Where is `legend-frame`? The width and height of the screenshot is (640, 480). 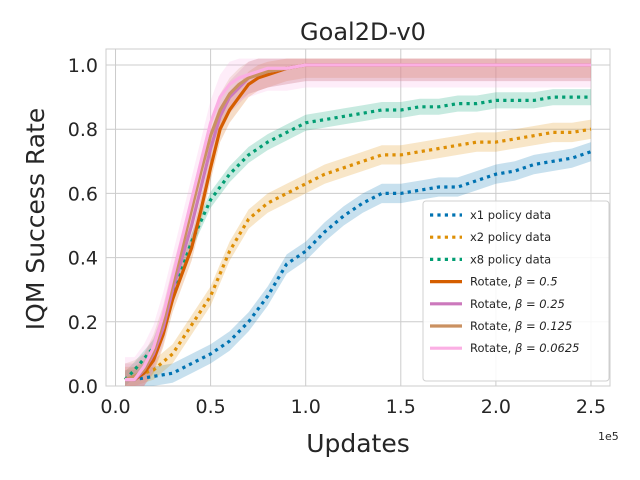 legend-frame is located at coordinates (516, 291).